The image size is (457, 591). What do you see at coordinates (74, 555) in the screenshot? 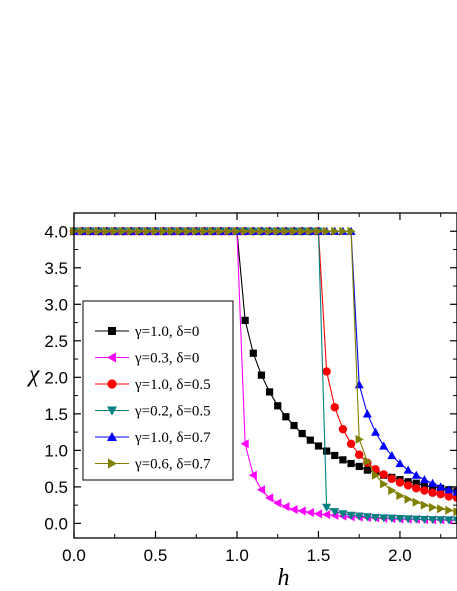
I see `x-tick-label: 0.0` at bounding box center [74, 555].